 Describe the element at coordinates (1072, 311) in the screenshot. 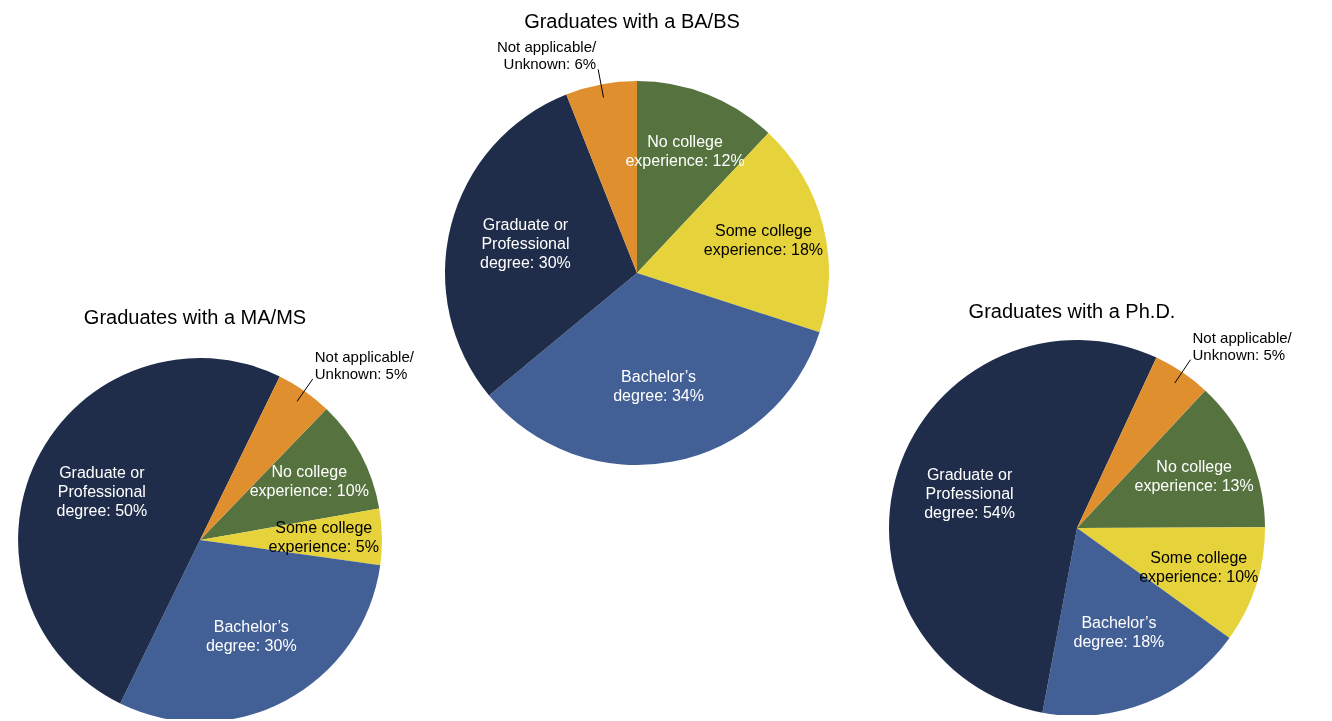

I see `chart-title: Graduates with a Ph.D.` at that location.